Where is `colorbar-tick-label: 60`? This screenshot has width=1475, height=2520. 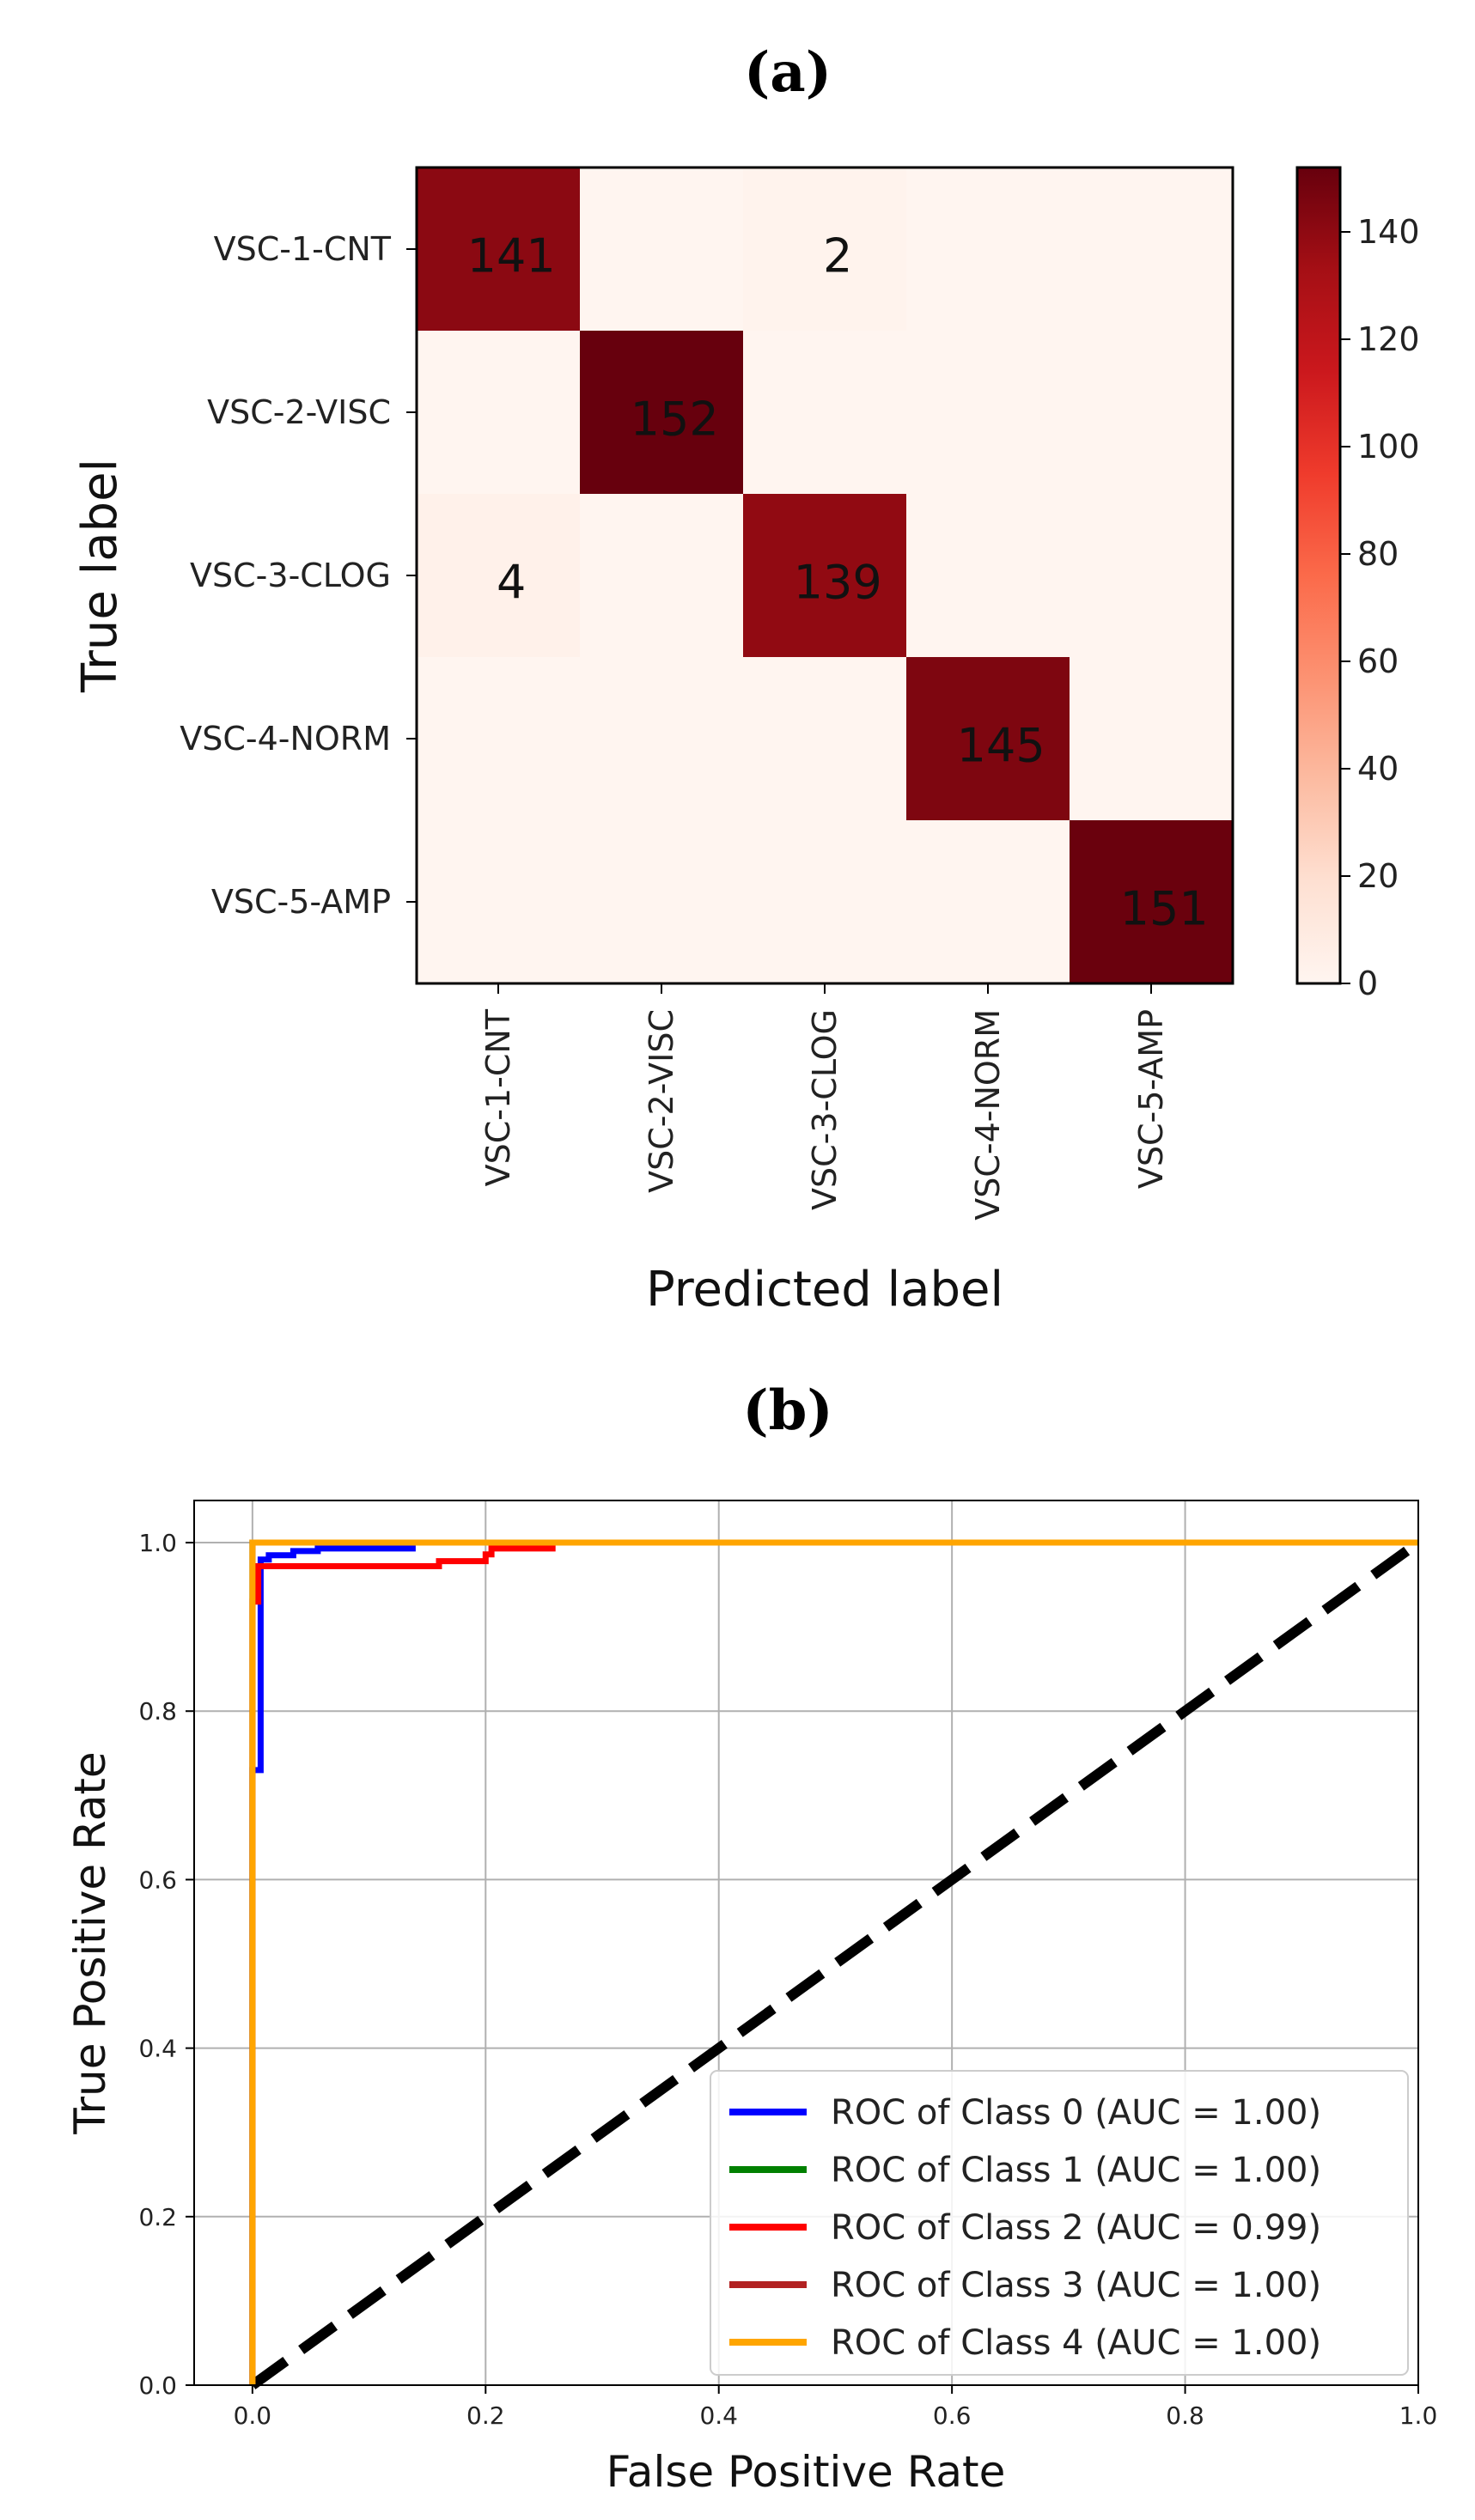
colorbar-tick-label: 60 is located at coordinates (1378, 661).